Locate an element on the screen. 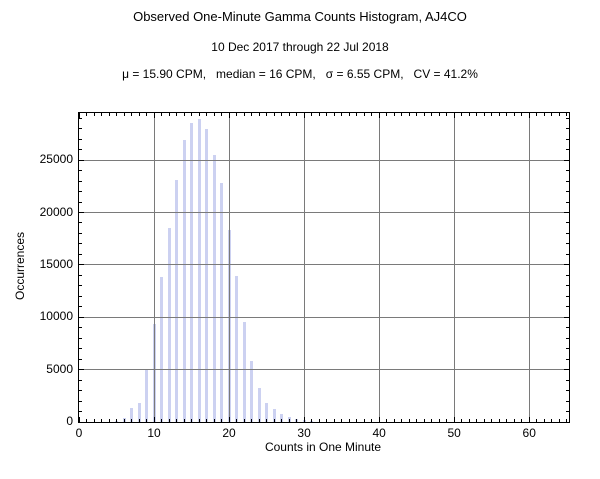 The height and width of the screenshot is (479, 600). y-tick-label: 5000 is located at coordinates (59, 368).